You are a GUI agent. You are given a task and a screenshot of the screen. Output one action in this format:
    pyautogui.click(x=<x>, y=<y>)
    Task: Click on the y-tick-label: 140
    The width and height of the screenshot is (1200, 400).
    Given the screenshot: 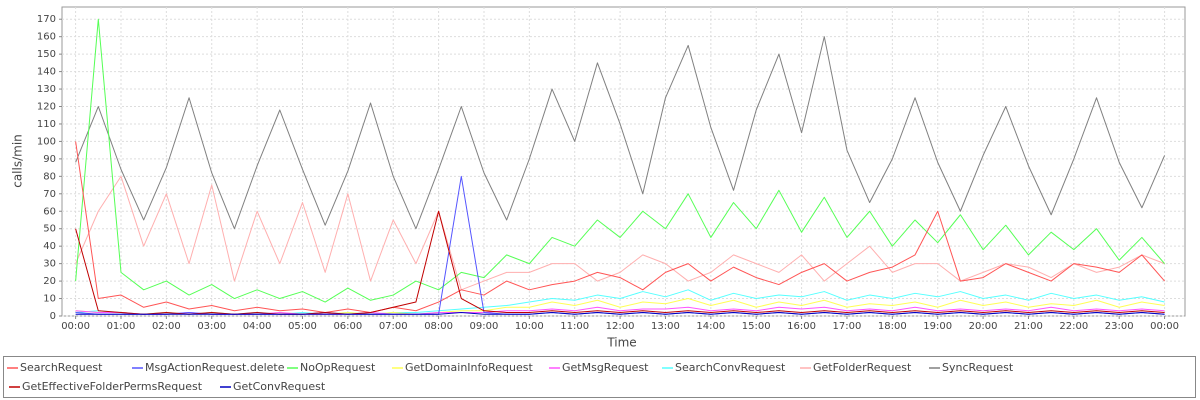 What is the action you would take?
    pyautogui.click(x=46, y=72)
    